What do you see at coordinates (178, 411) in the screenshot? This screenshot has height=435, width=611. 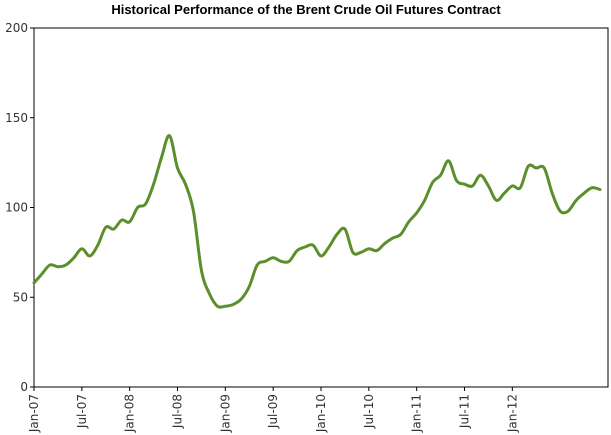 I see `x-tick-label: Jul-08` at bounding box center [178, 411].